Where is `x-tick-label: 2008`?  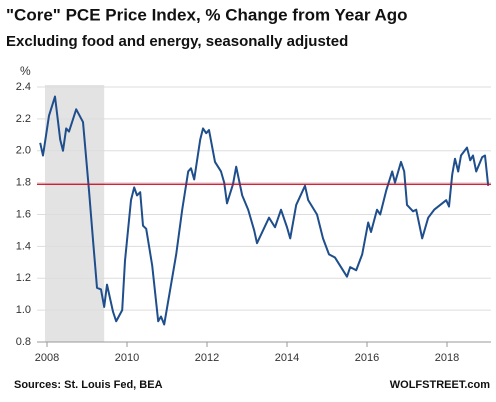
x-tick-label: 2008 is located at coordinates (47, 358).